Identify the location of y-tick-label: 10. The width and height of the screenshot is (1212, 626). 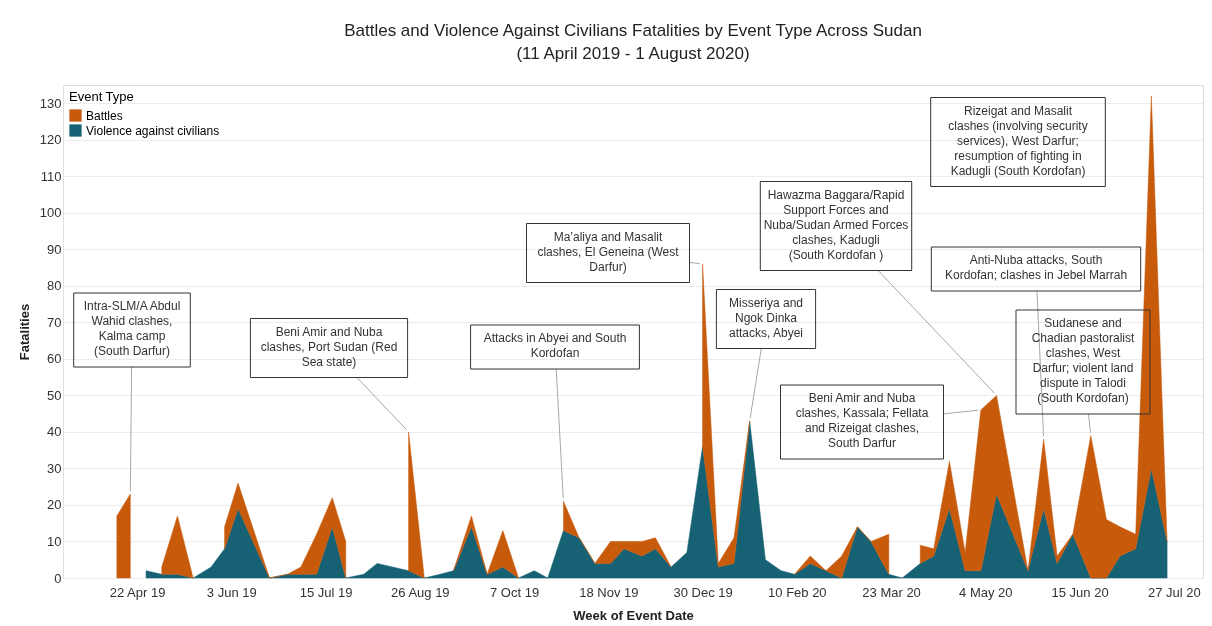
(54, 541).